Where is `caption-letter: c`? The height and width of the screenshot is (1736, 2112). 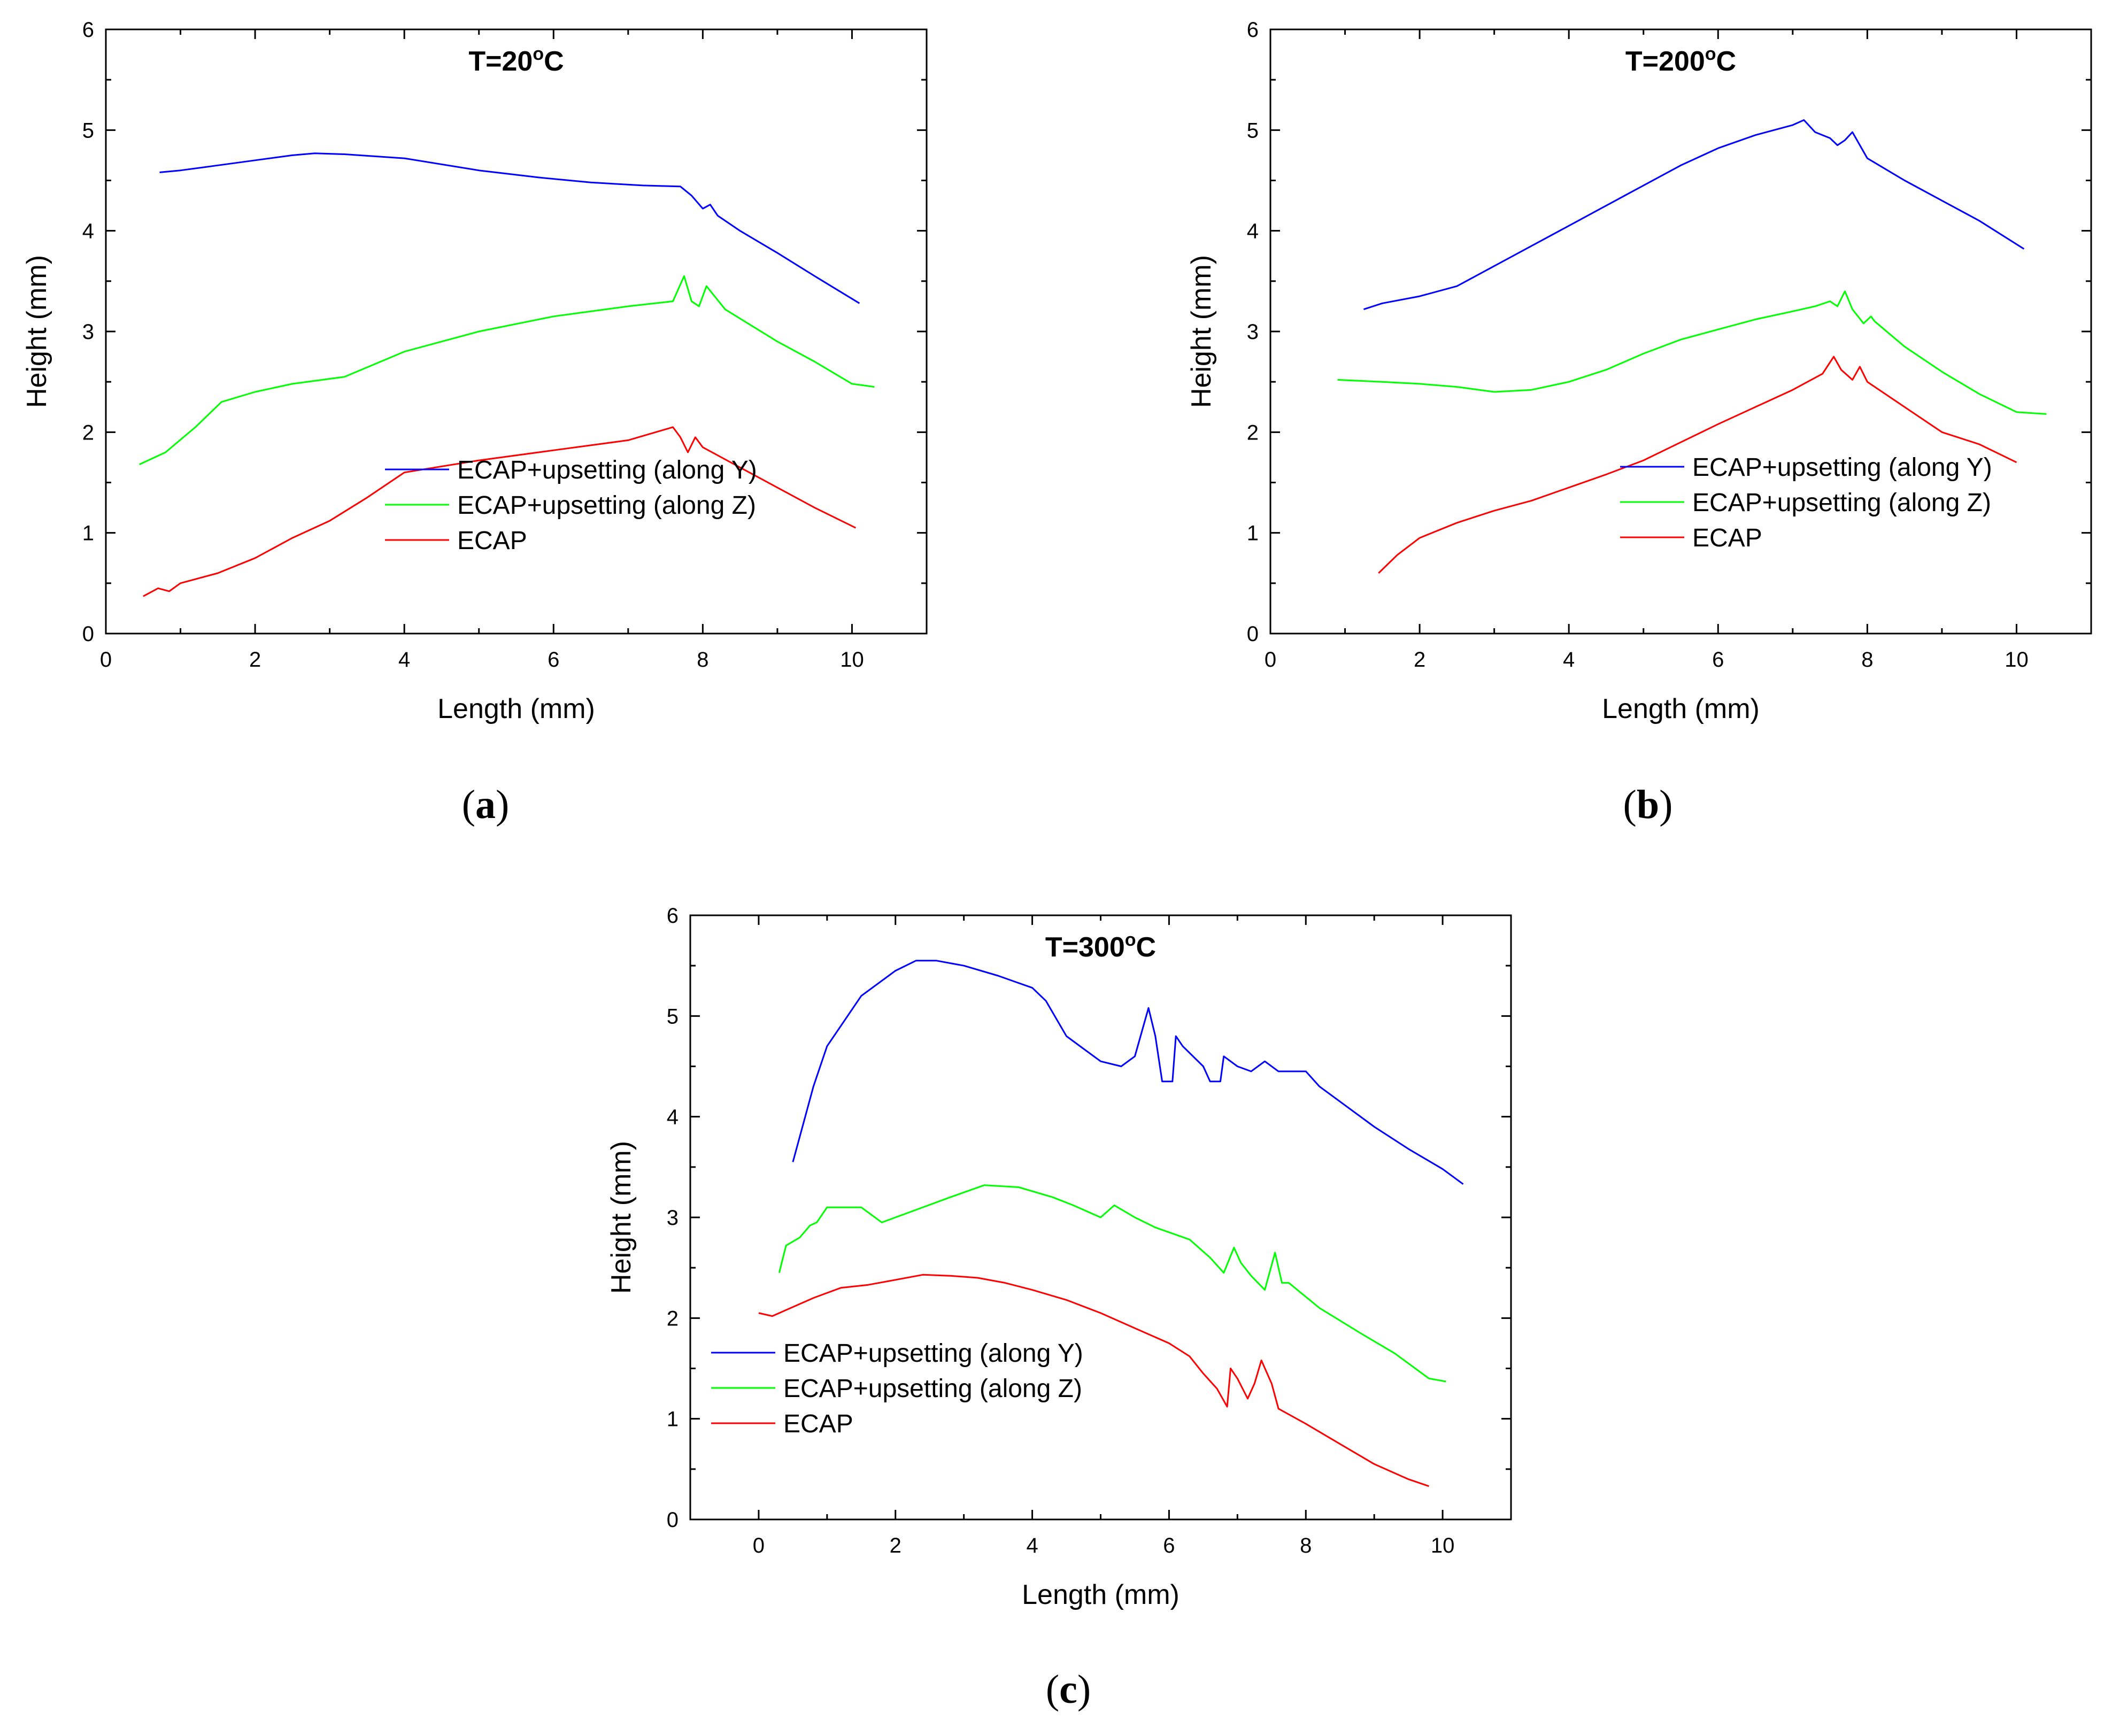
caption-letter: c is located at coordinates (1068, 1689).